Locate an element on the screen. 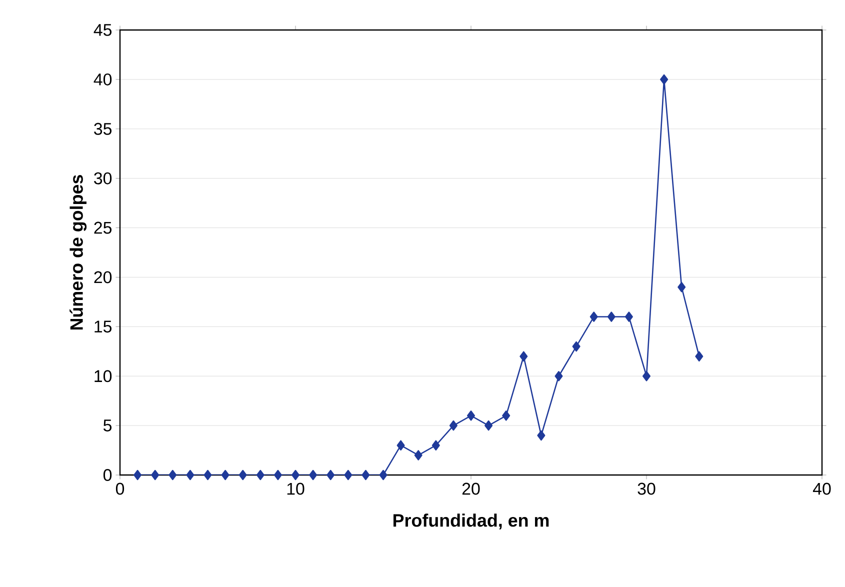 This screenshot has height=587, width=845. y-tick-label: 25 is located at coordinates (103, 228).